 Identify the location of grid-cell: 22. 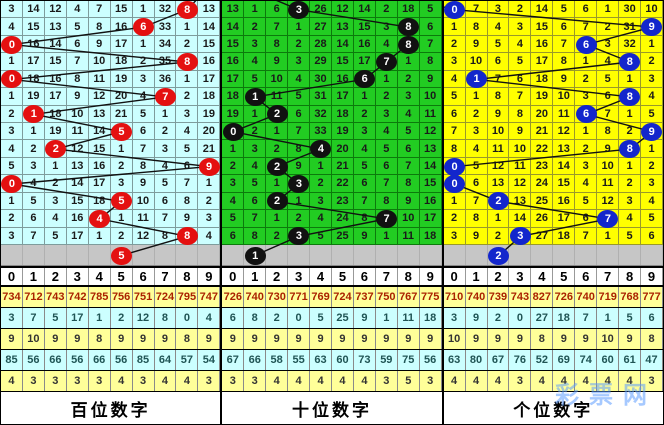
(342, 184).